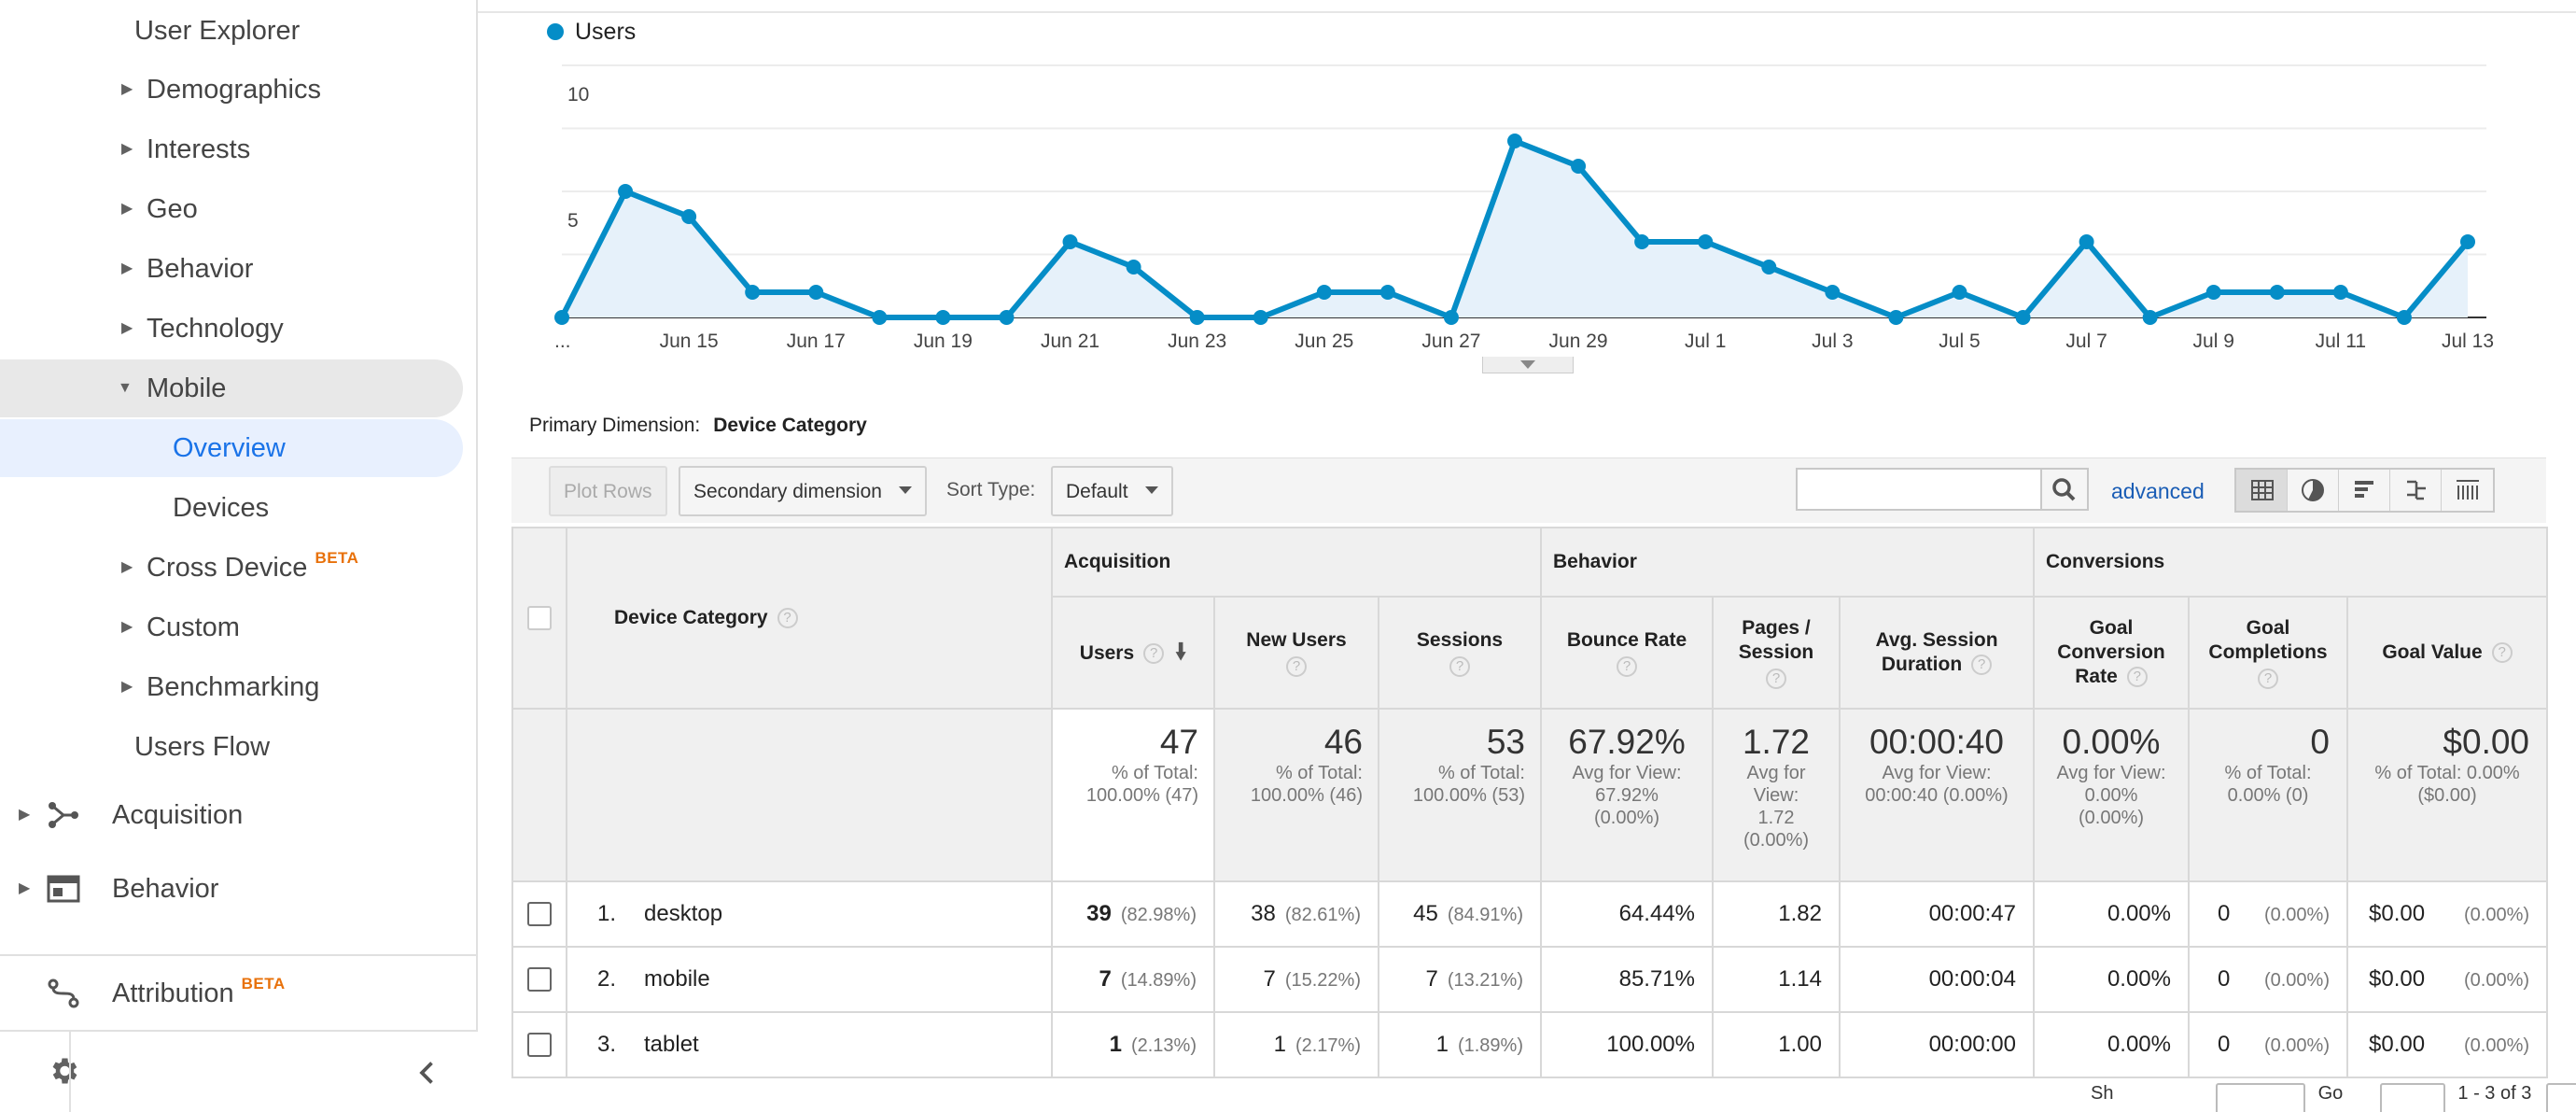 The height and width of the screenshot is (1112, 2576). What do you see at coordinates (943, 341) in the screenshot?
I see `x-tick-label: Jun 19` at bounding box center [943, 341].